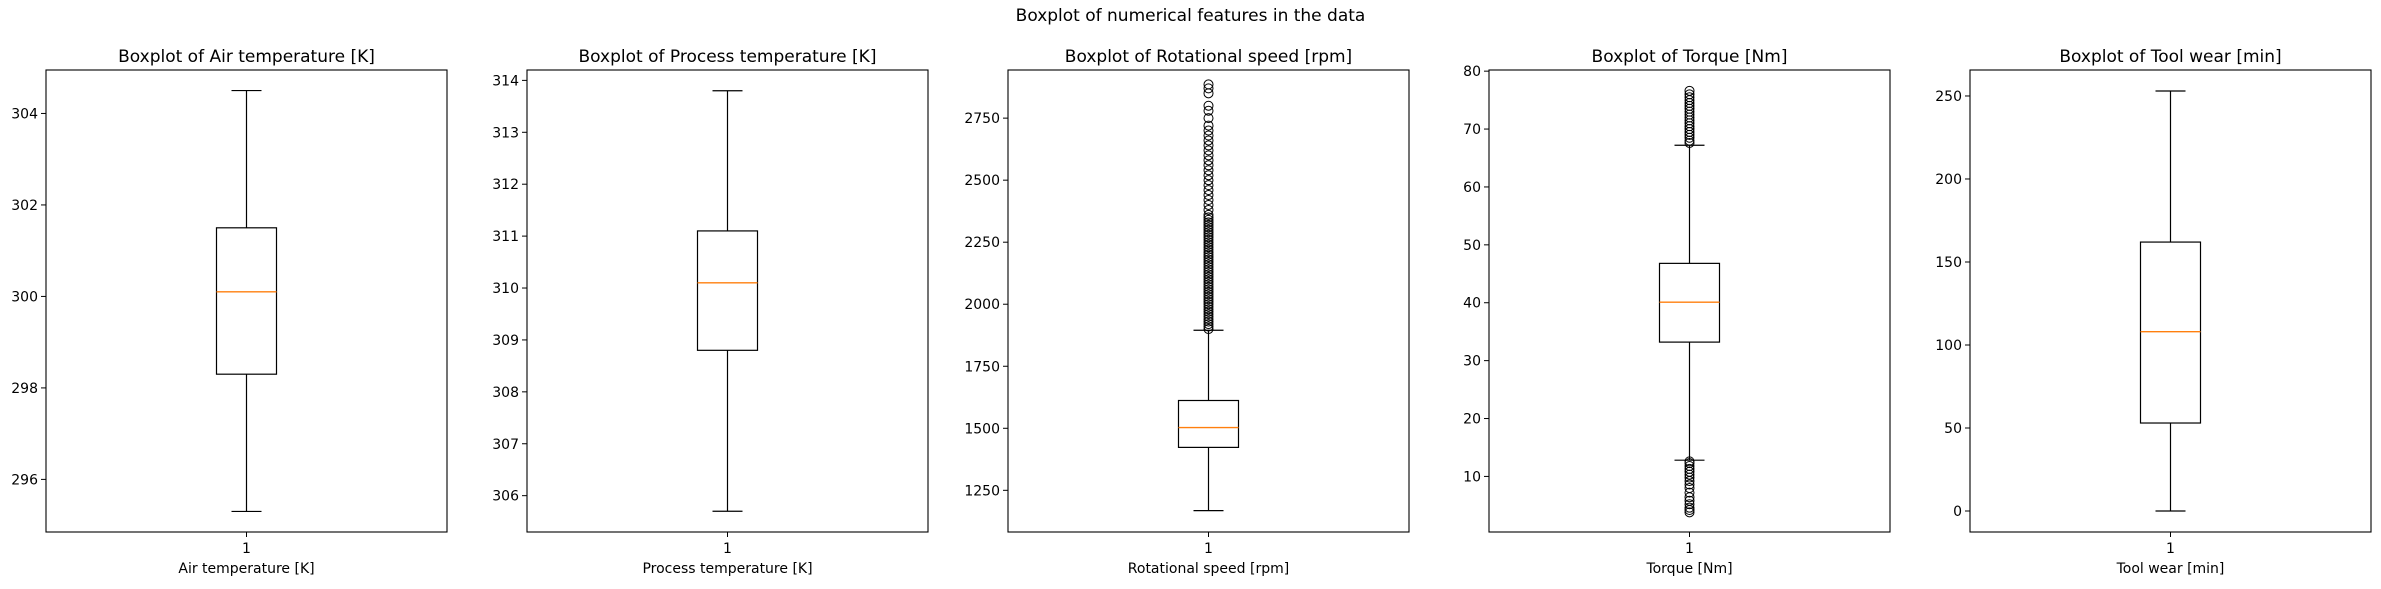 Image resolution: width=2381 pixels, height=589 pixels. I want to click on y-tick-label: 40, so click(1472, 304).